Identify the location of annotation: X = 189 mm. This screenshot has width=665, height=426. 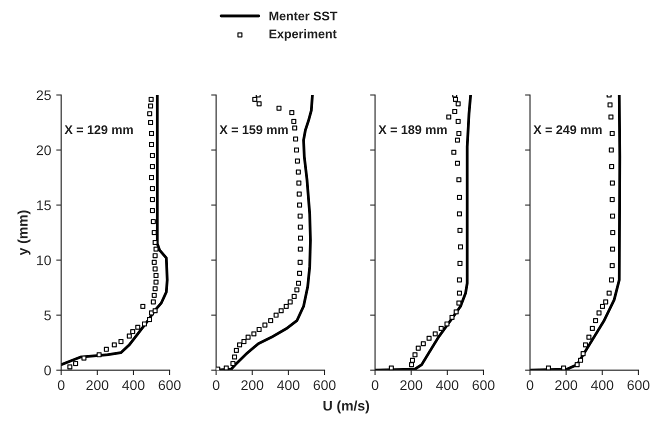
(412, 129).